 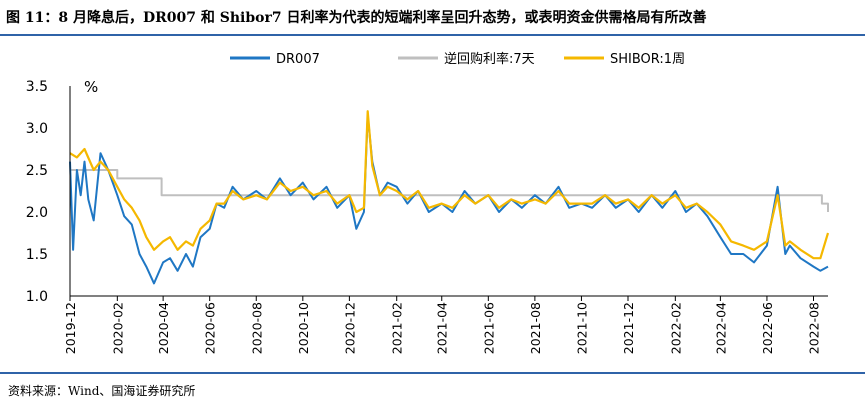 What do you see at coordinates (298, 59) in the screenshot?
I see `legend-label: DR007` at bounding box center [298, 59].